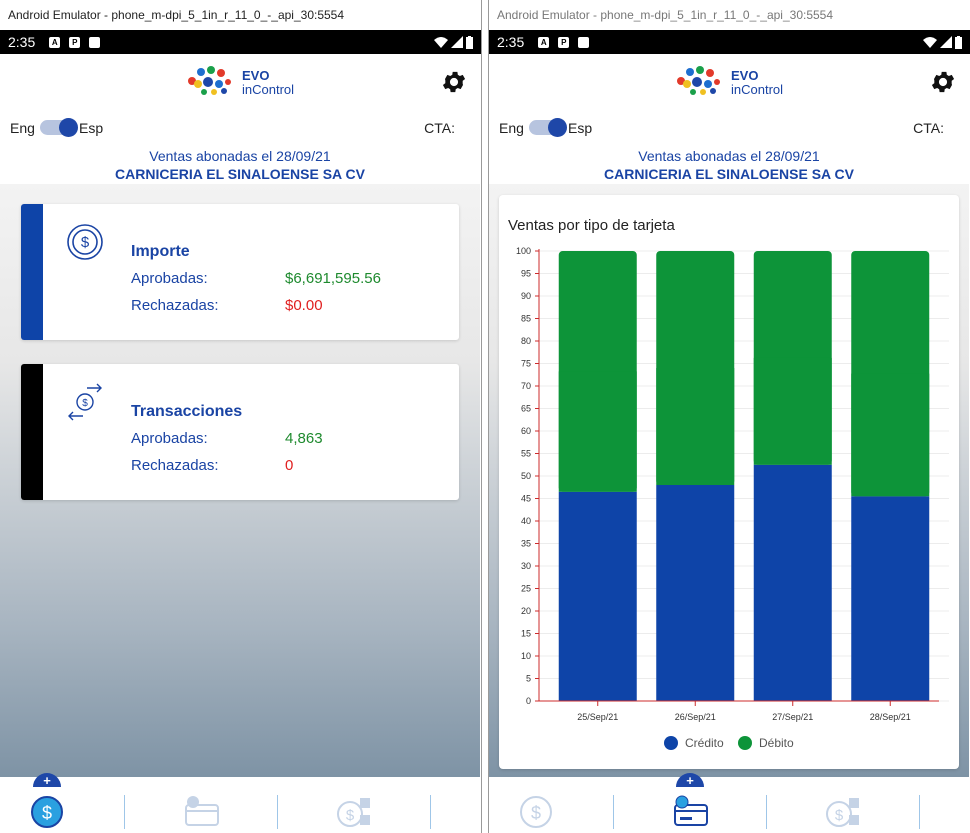  I want to click on y-tick-label: 85, so click(526, 319).